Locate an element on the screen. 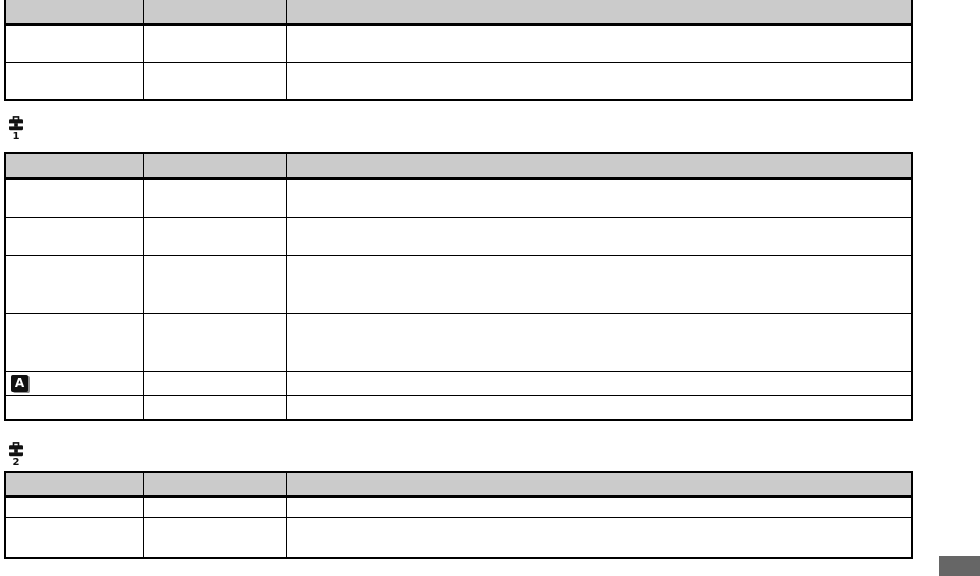  table-cell: A is located at coordinates (74, 383).